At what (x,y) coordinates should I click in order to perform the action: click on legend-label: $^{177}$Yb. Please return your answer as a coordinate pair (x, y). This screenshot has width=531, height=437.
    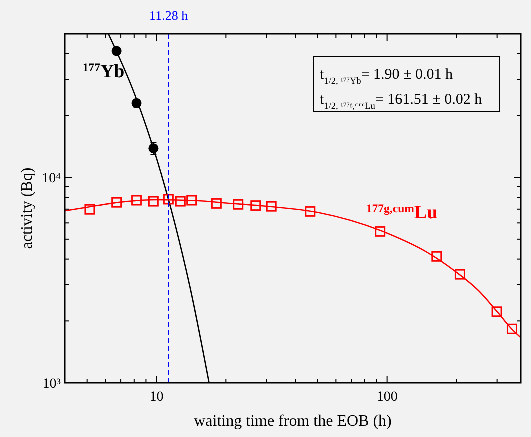
    Looking at the image, I should click on (103, 71).